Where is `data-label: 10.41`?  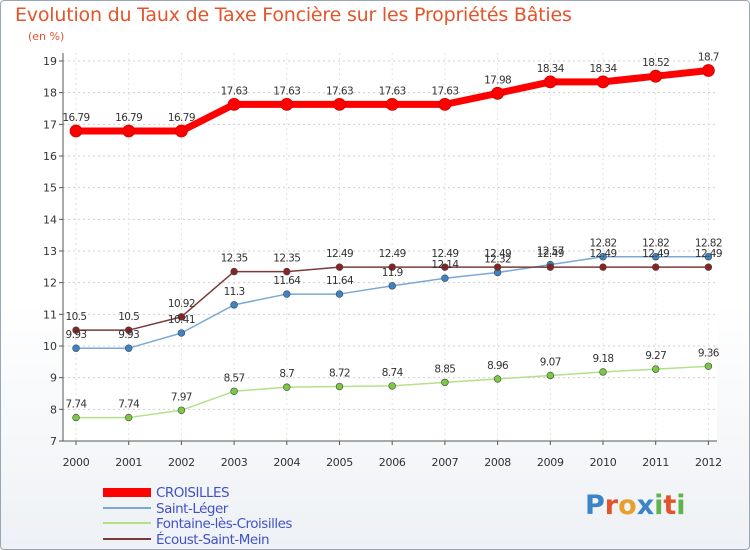
data-label: 10.41 is located at coordinates (181, 320).